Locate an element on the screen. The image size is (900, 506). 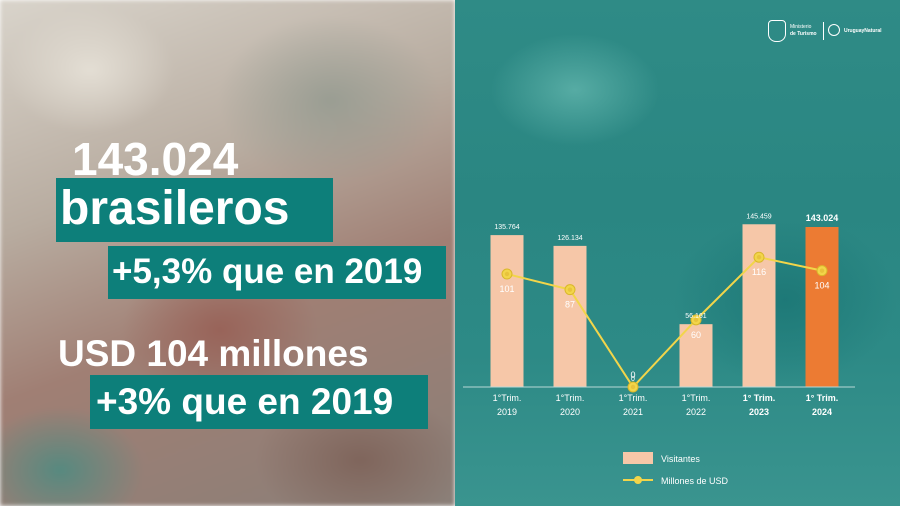
x-tick-label-5-line2: 2024 is located at coordinates (822, 412).